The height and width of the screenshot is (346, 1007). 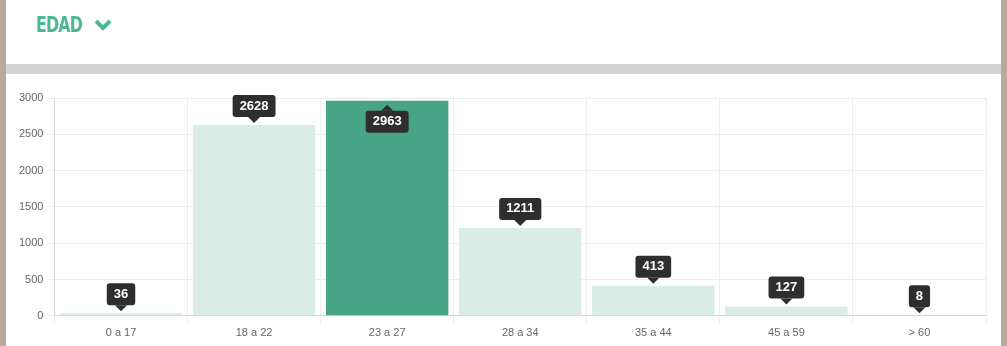 I want to click on data-label: 2963, so click(x=387, y=121).